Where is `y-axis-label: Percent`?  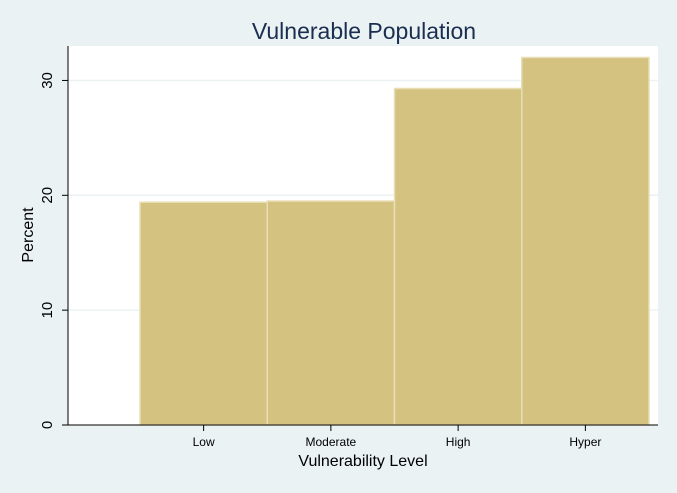
y-axis-label: Percent is located at coordinates (28, 235).